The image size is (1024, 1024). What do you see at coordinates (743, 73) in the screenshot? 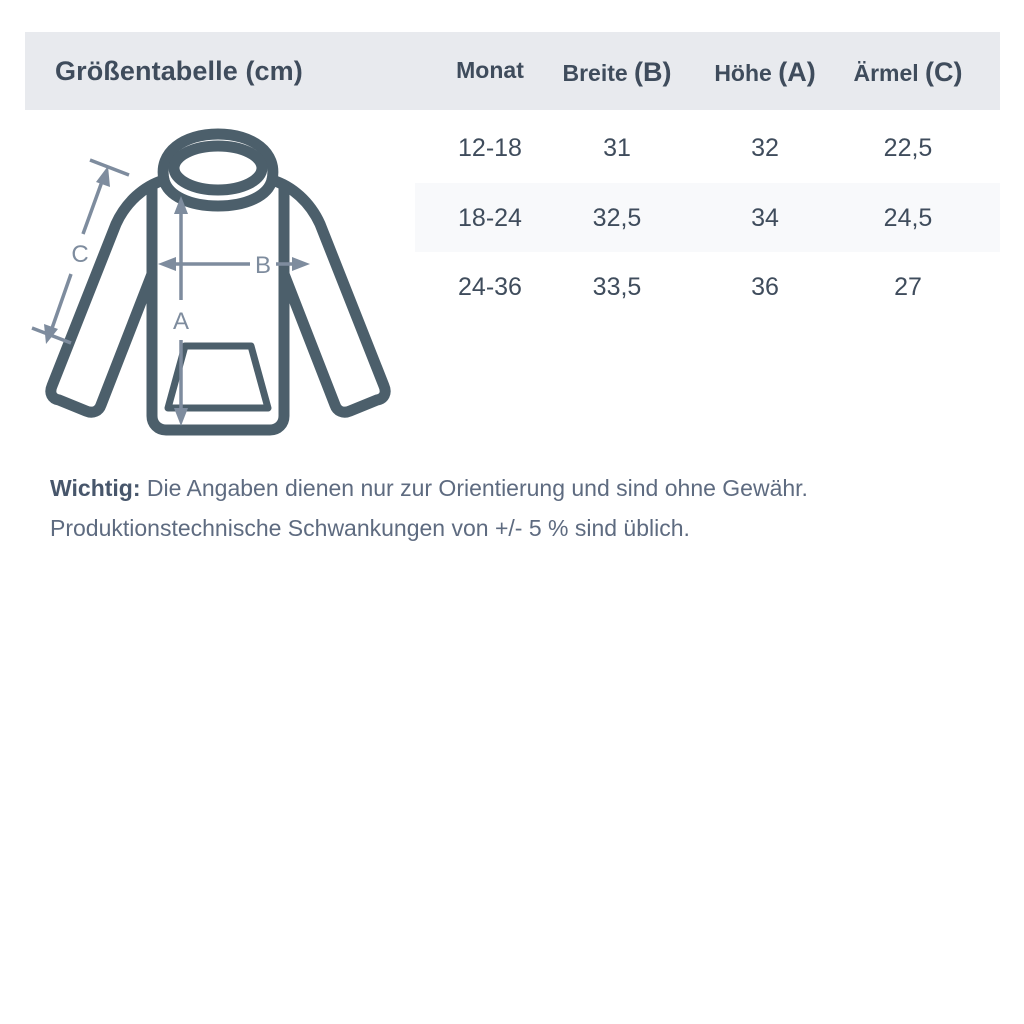
I see `column-header-hoehe-label: Höhe` at bounding box center [743, 73].